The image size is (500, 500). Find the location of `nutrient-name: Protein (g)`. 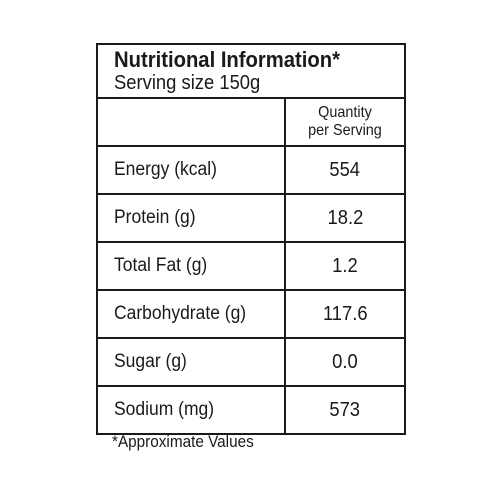

nutrient-name: Protein (g) is located at coordinates (155, 217).